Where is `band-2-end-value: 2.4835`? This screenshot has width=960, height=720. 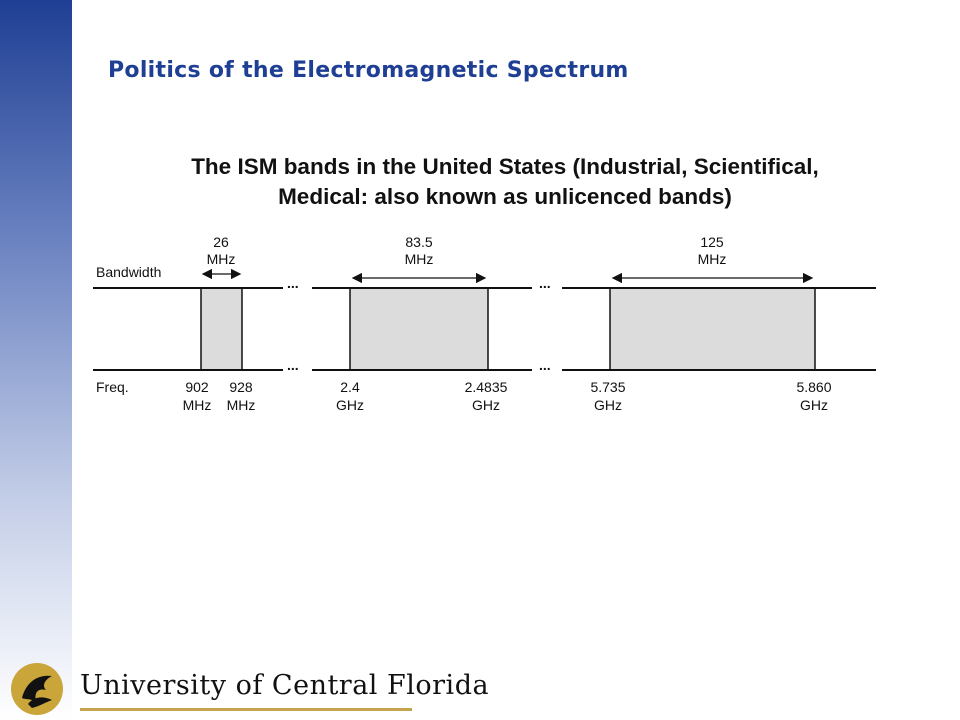
band-2-end-value: 2.4835 is located at coordinates (486, 387).